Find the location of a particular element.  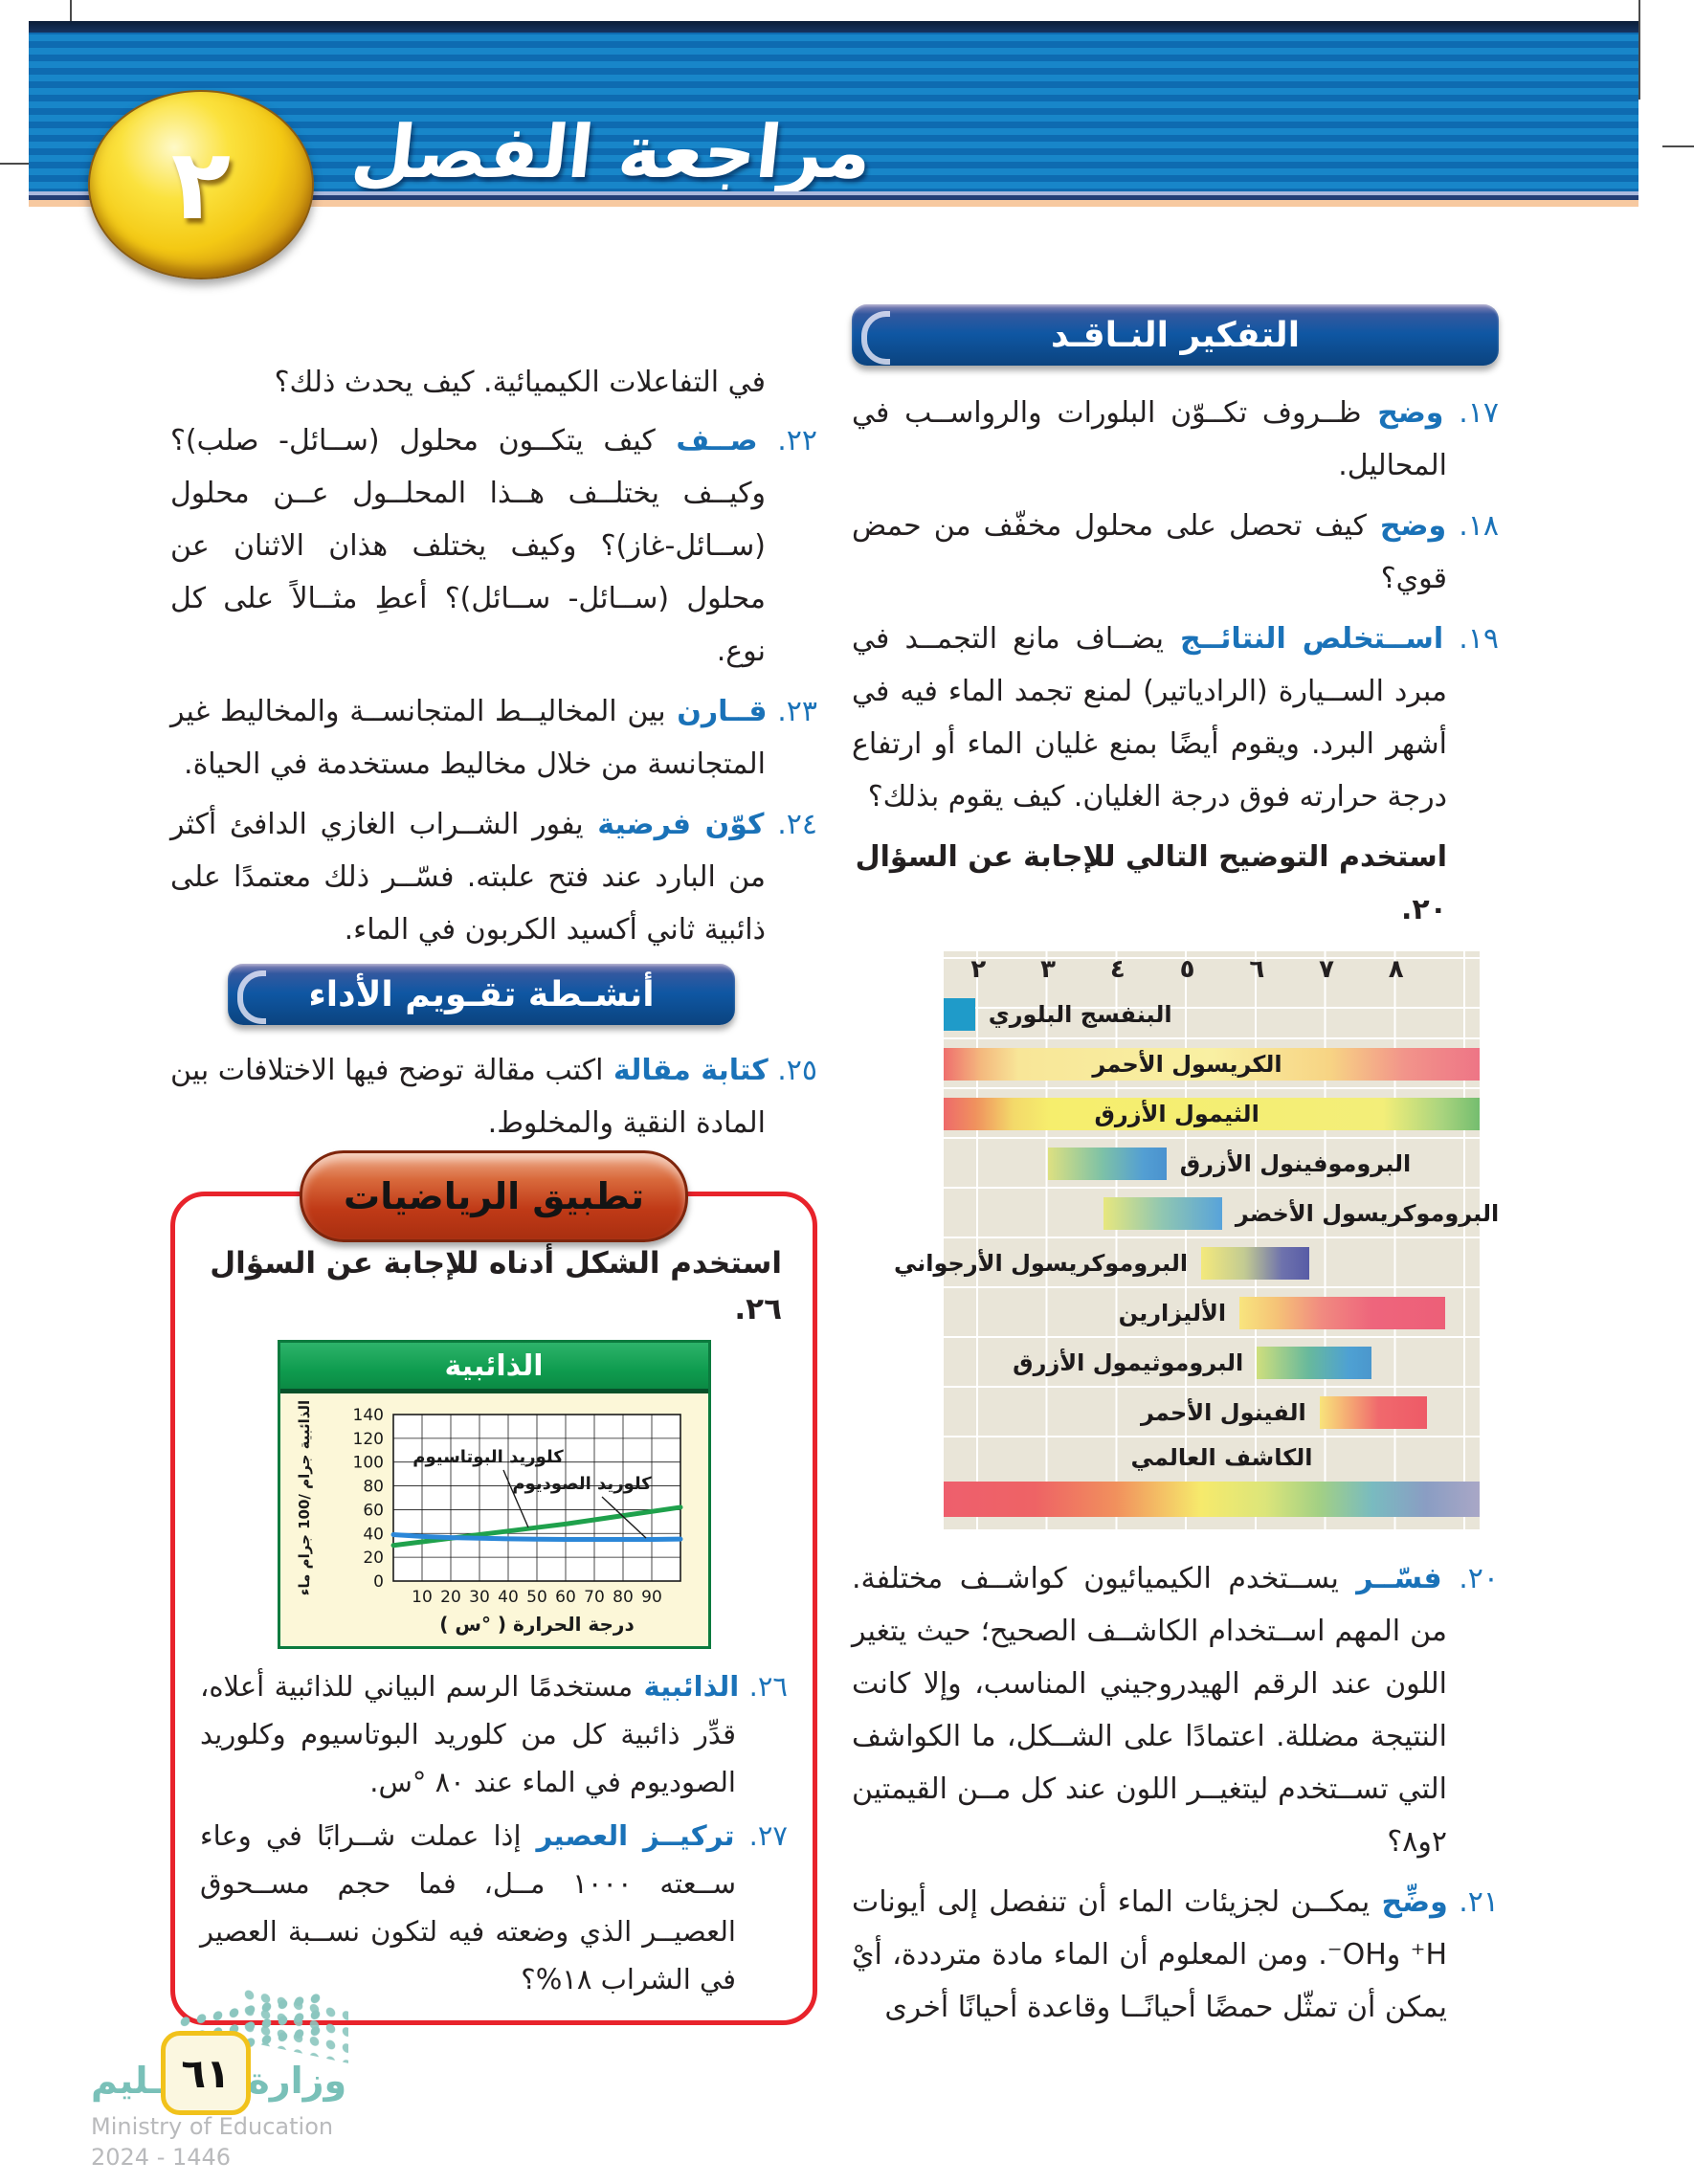

continuation-text: في التفاعلات الكيميائية. كيف يحدث ذلك؟ is located at coordinates (520, 382).